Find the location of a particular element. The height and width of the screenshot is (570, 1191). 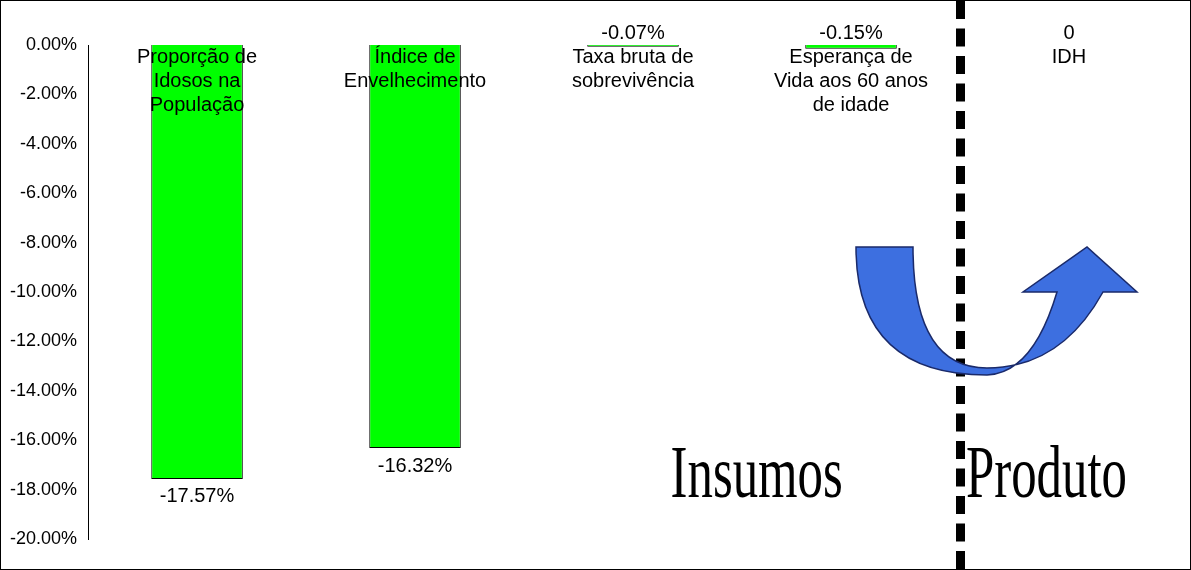

data-label: 0 is located at coordinates (1069, 31).